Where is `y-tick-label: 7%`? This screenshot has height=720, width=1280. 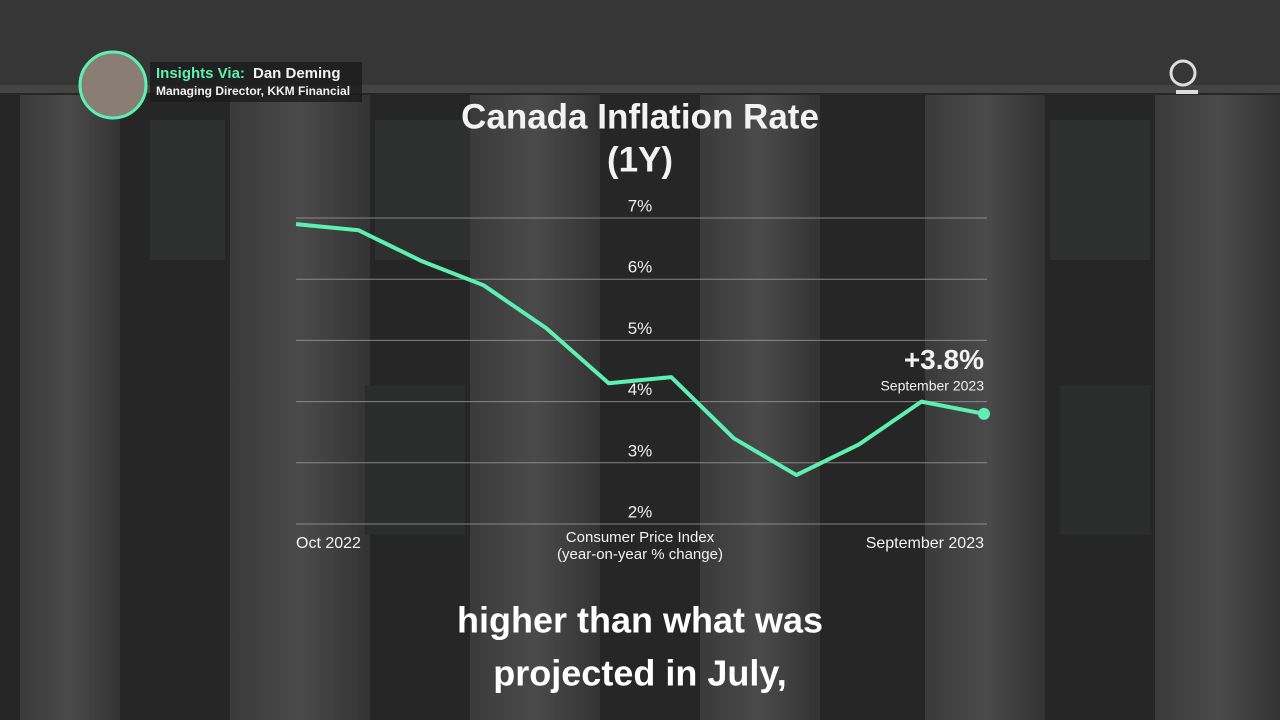
y-tick-label: 7% is located at coordinates (640, 205).